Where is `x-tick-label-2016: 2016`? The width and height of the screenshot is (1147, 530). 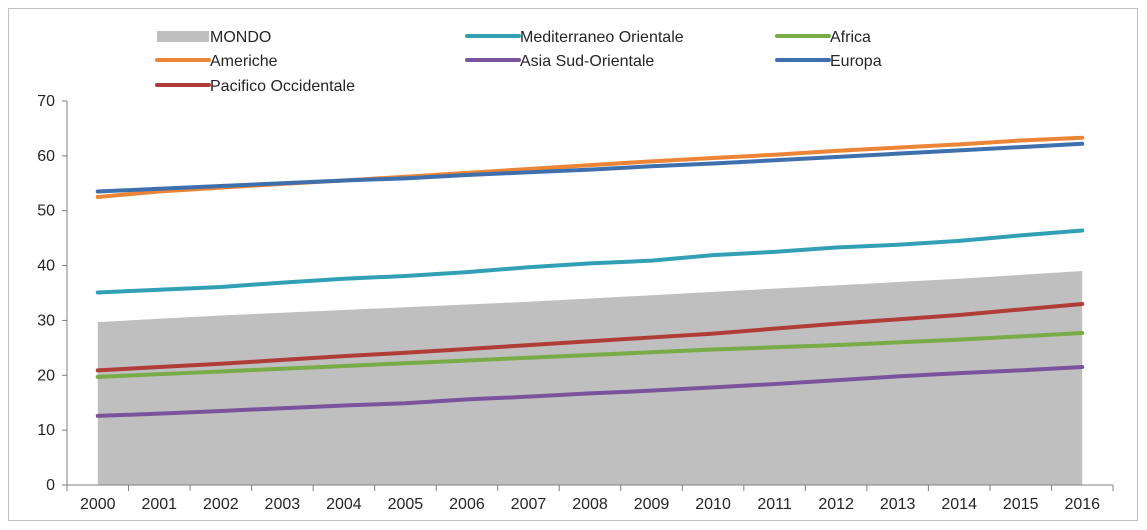
x-tick-label-2016: 2016 is located at coordinates (1082, 504).